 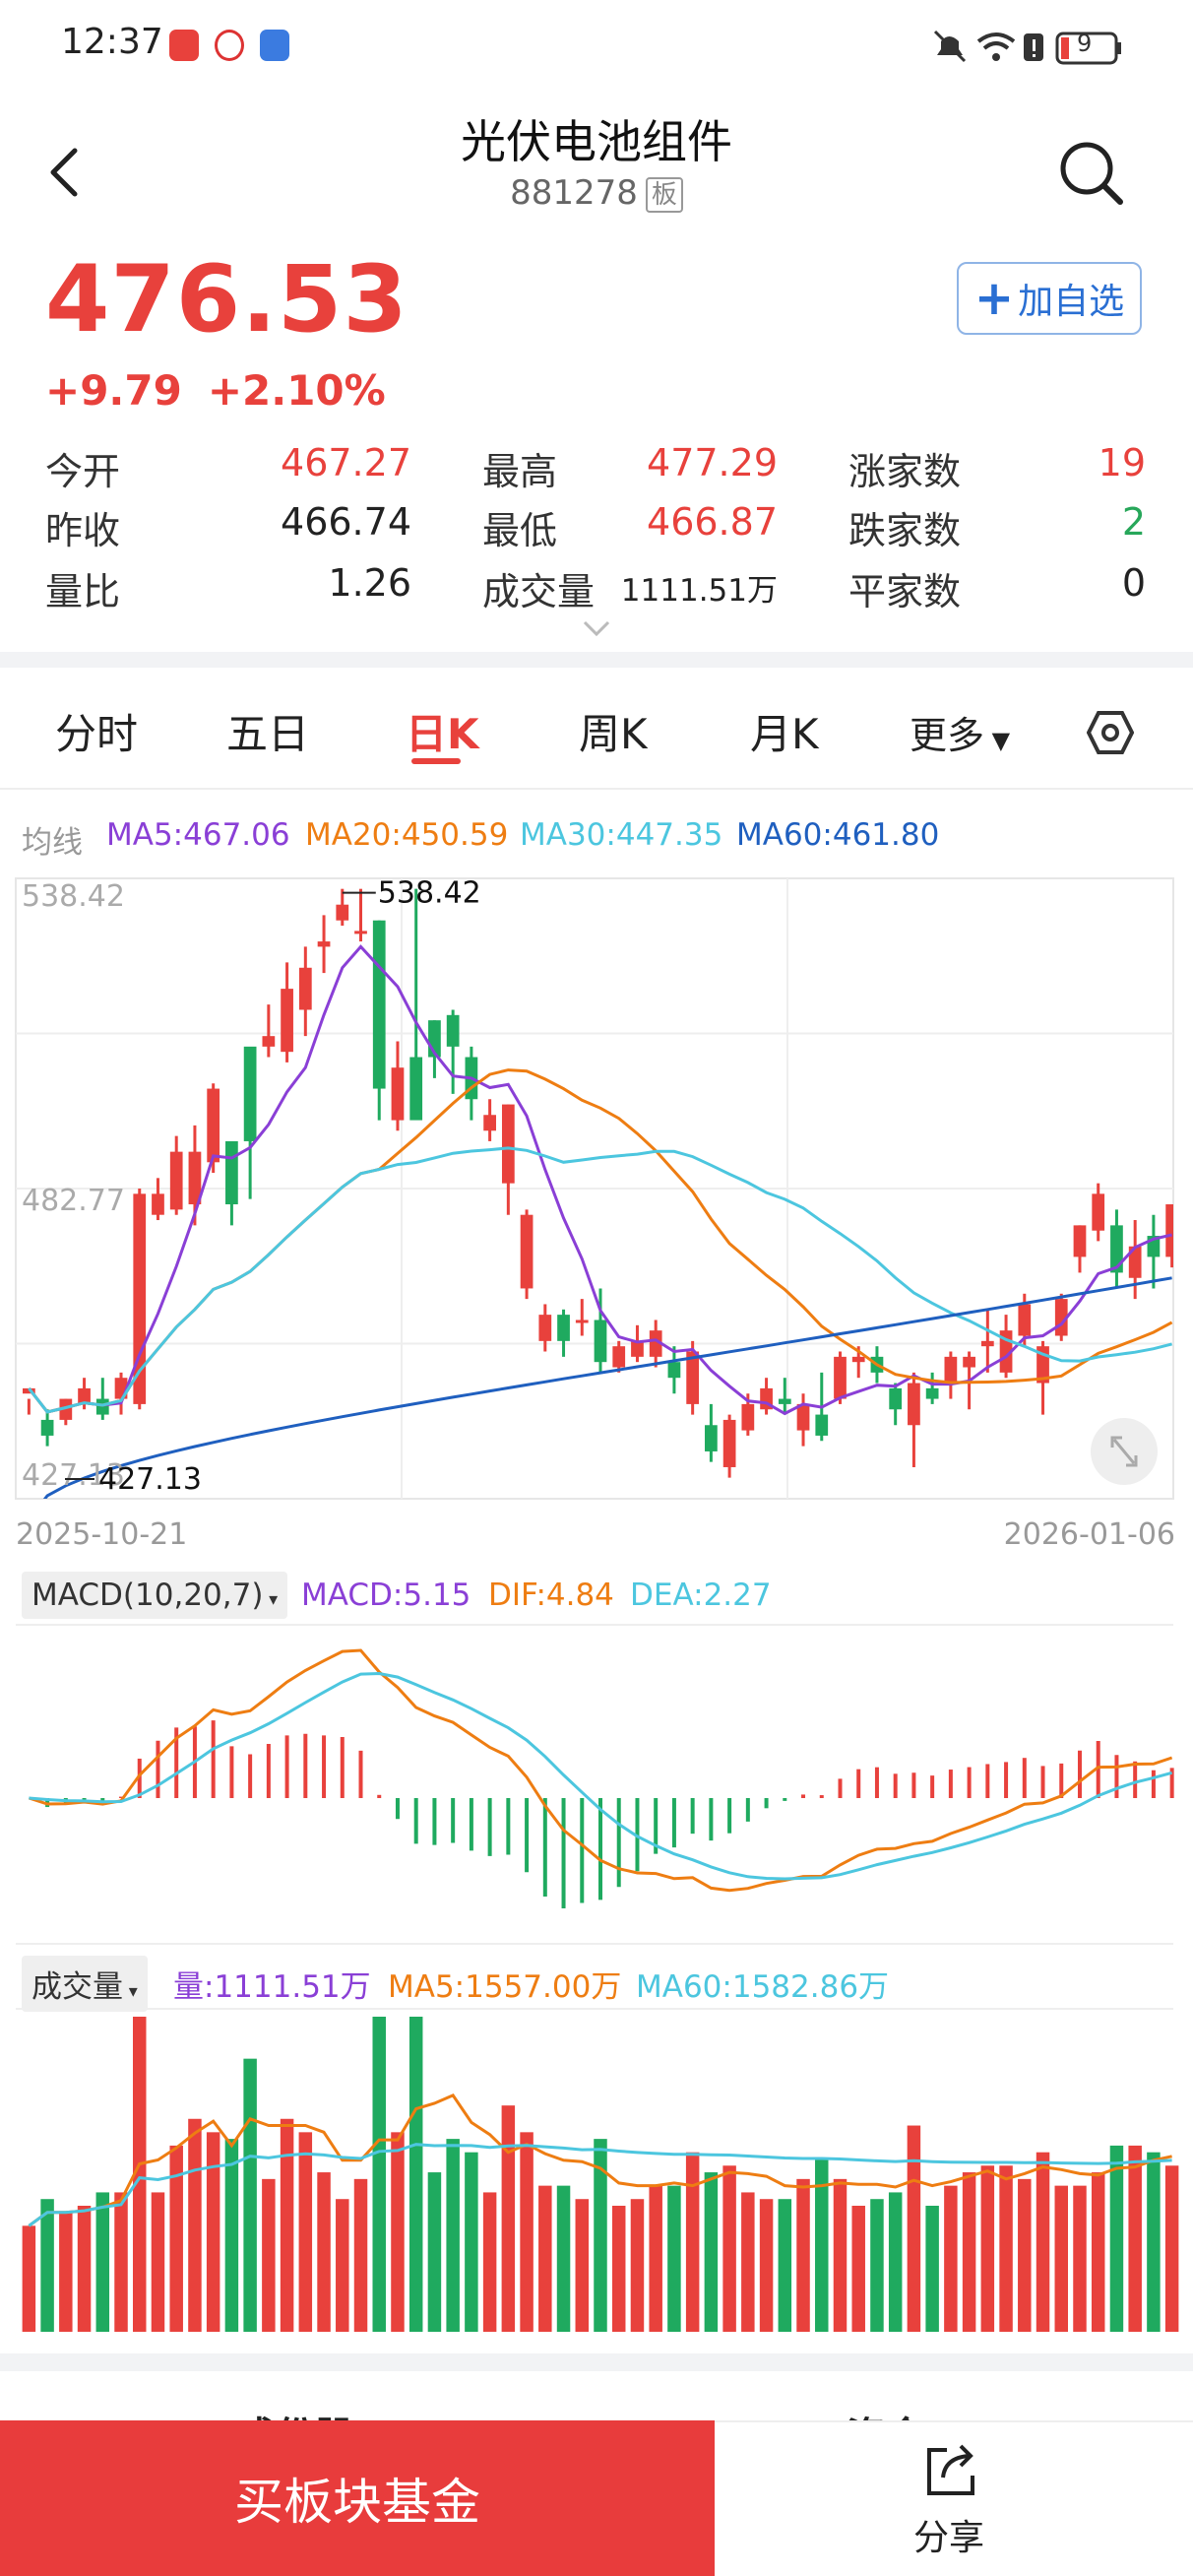 I want to click on stat-label: 昨收, so click(x=83, y=530).